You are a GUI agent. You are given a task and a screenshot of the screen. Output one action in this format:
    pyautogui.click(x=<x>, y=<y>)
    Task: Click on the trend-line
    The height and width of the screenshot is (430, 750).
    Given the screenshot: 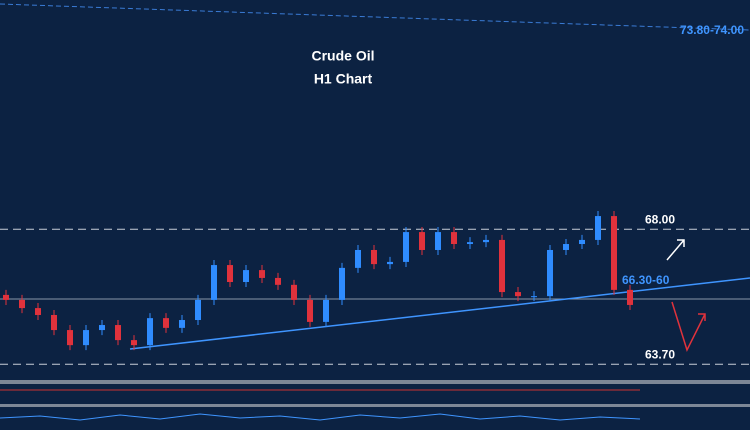 What is the action you would take?
    pyautogui.click(x=439, y=313)
    